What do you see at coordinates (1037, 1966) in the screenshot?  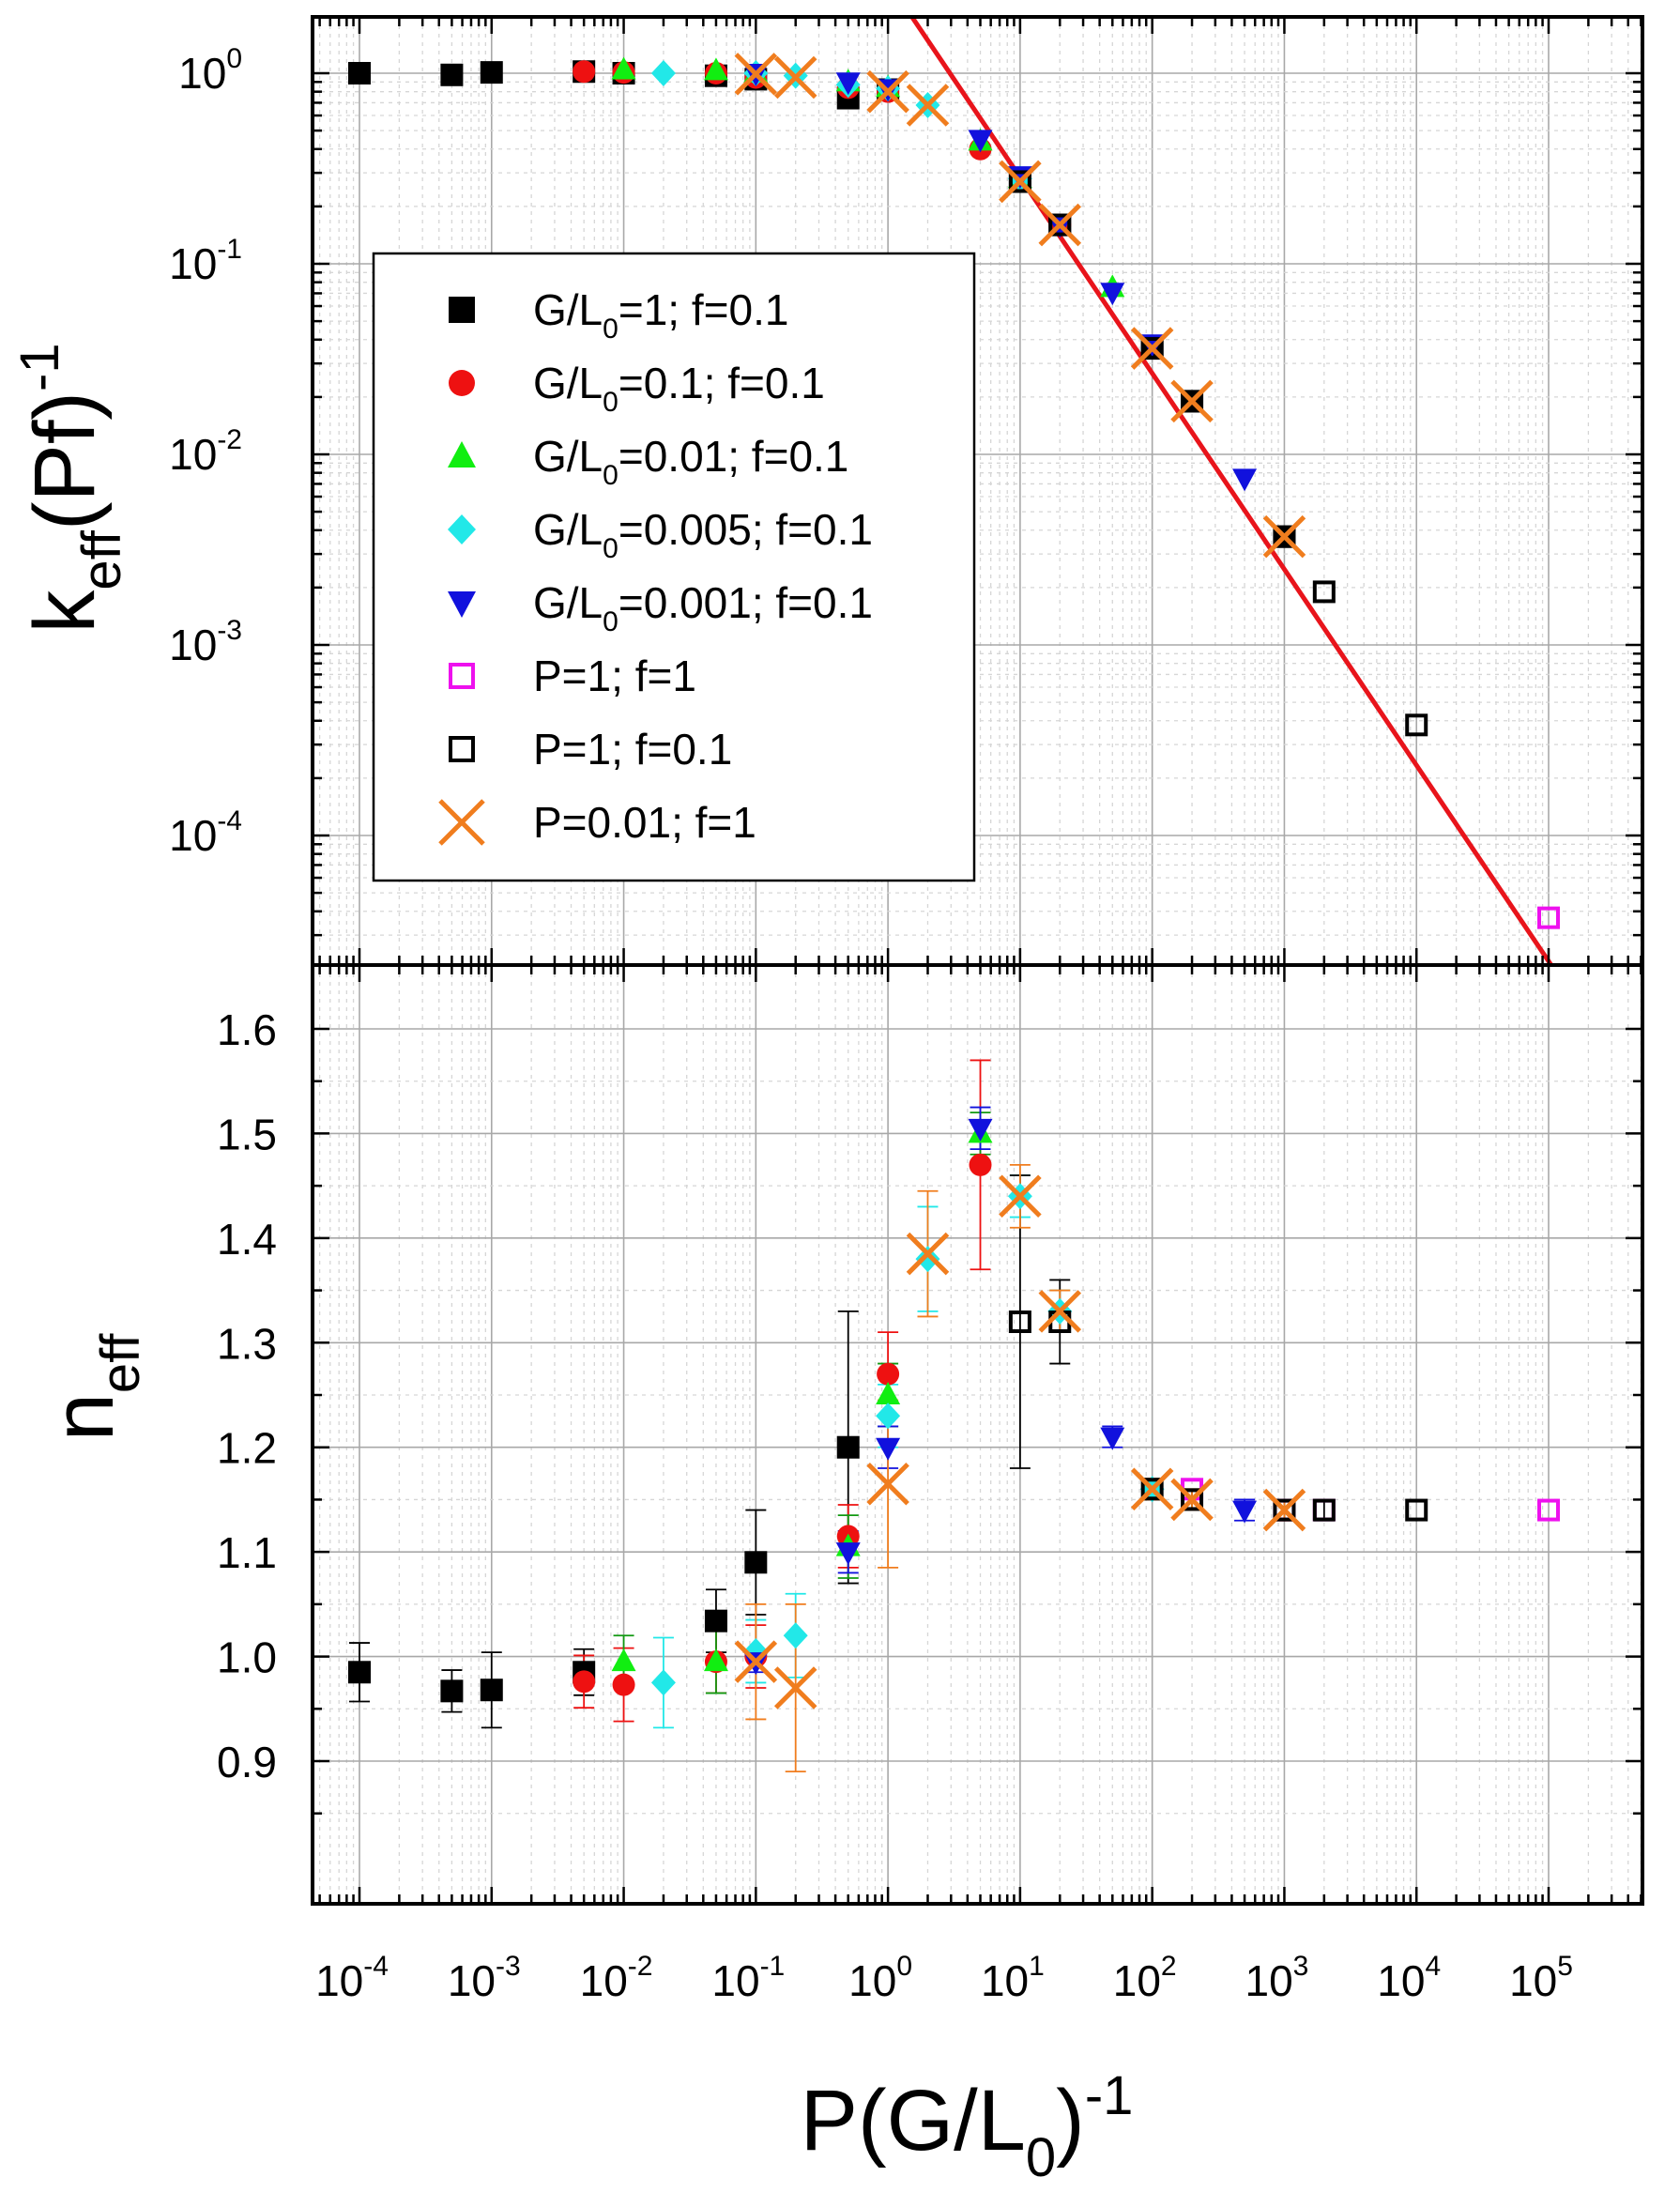 I see `tick-exponent: 1` at bounding box center [1037, 1966].